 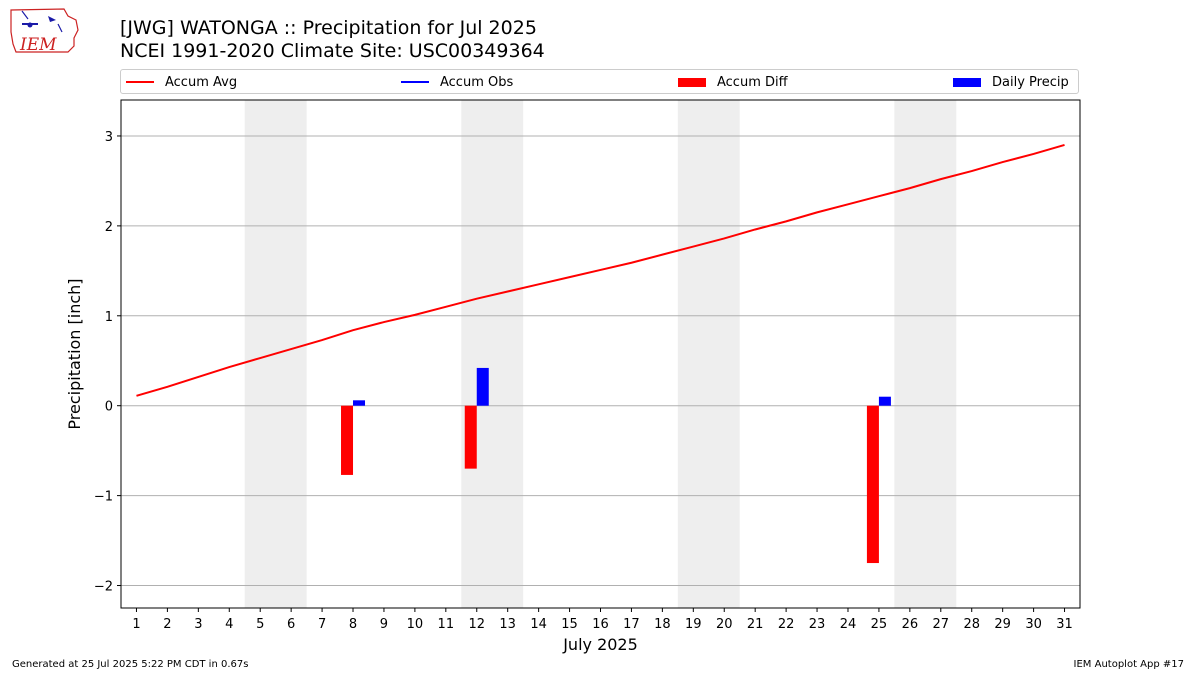 I want to click on y-tick-label: 2, so click(x=109, y=227).